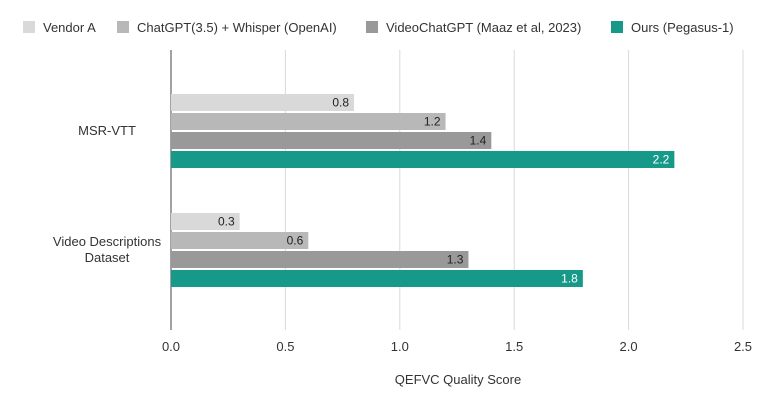  I want to click on category-label-line: MSR-VTT, so click(107, 130).